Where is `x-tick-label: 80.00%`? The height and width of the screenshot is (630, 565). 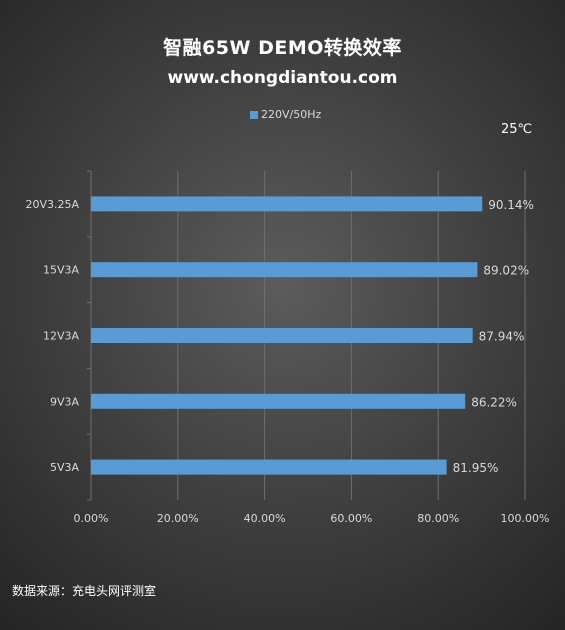
x-tick-label: 80.00% is located at coordinates (438, 518).